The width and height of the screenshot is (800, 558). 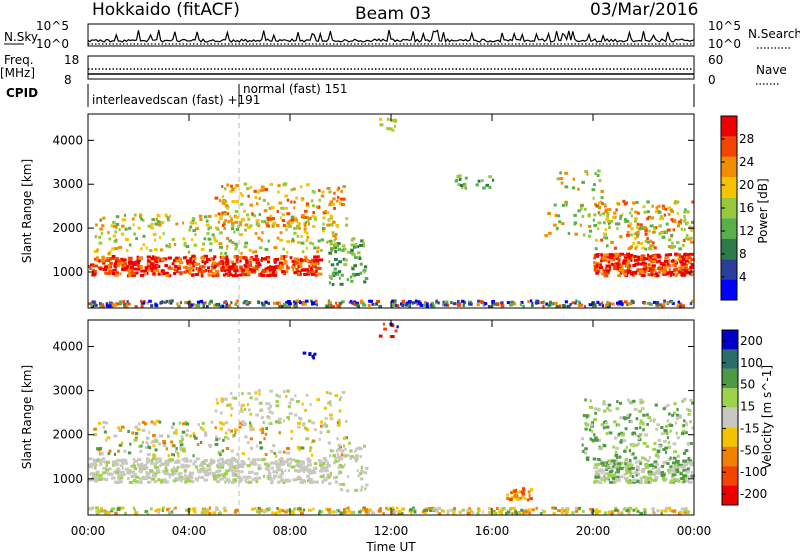 What do you see at coordinates (746, 162) in the screenshot?
I see `colorbar-tick-label: 24` at bounding box center [746, 162].